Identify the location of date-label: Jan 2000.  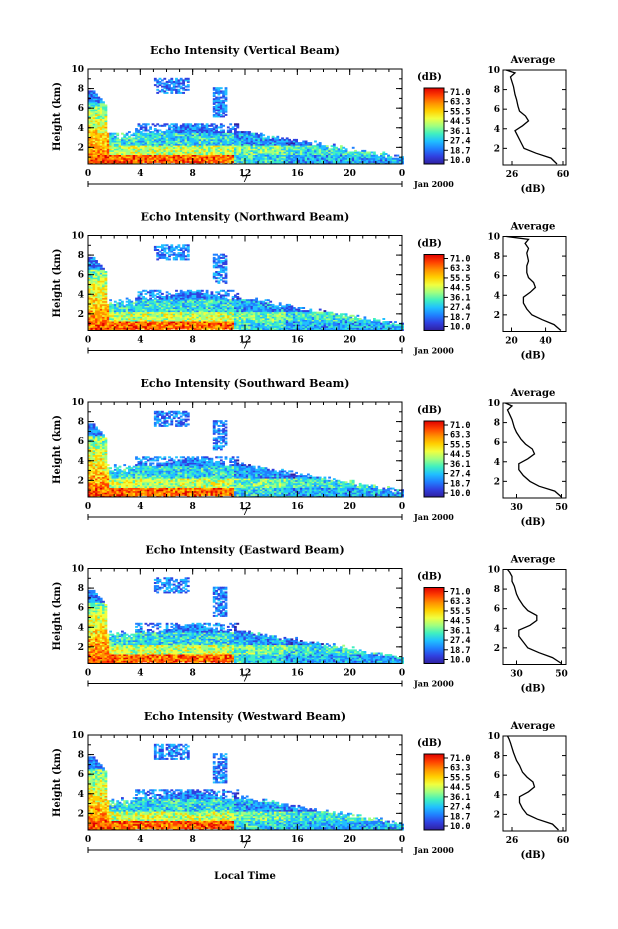
(433, 184).